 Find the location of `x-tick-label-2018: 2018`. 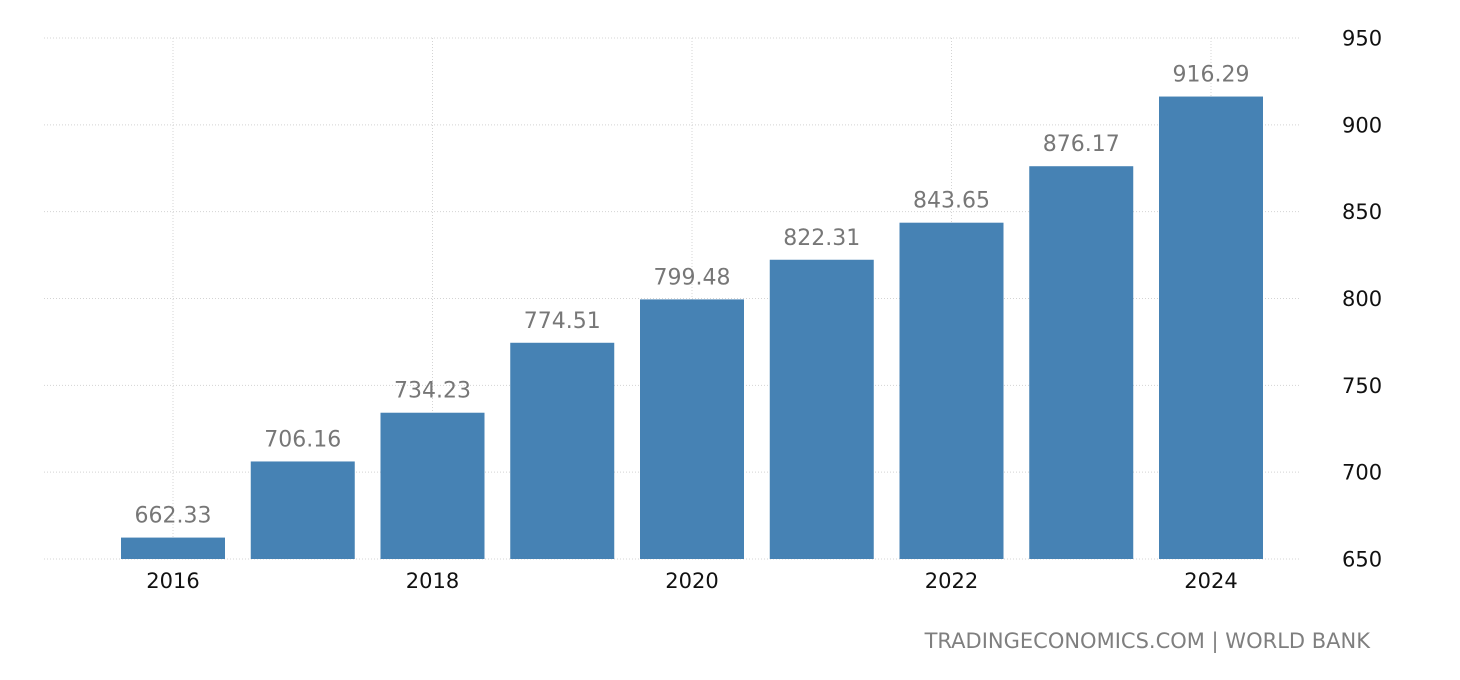

x-tick-label-2018: 2018 is located at coordinates (432, 581).